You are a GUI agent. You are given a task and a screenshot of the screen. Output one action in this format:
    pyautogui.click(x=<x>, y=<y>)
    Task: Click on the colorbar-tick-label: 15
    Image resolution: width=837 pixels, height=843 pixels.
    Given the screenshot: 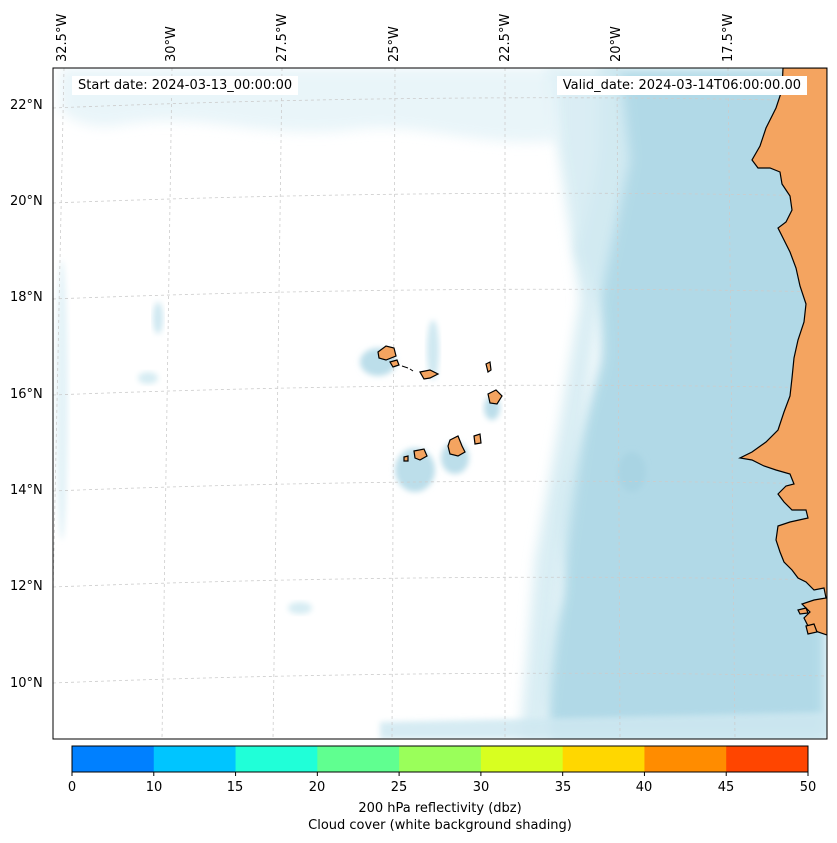 What is the action you would take?
    pyautogui.click(x=235, y=787)
    